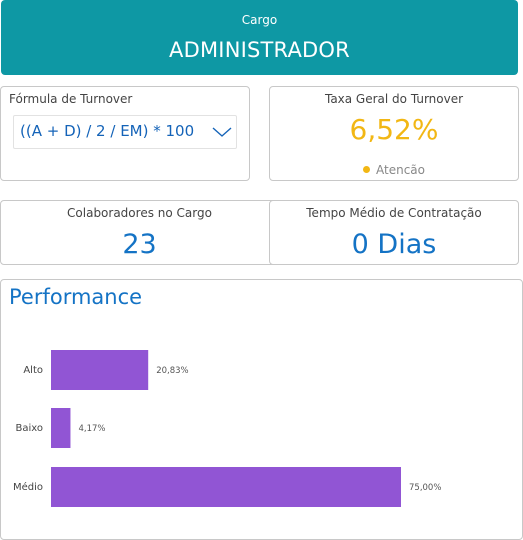 The image size is (523, 540). What do you see at coordinates (76, 297) in the screenshot?
I see `performance-title: Performance` at bounding box center [76, 297].